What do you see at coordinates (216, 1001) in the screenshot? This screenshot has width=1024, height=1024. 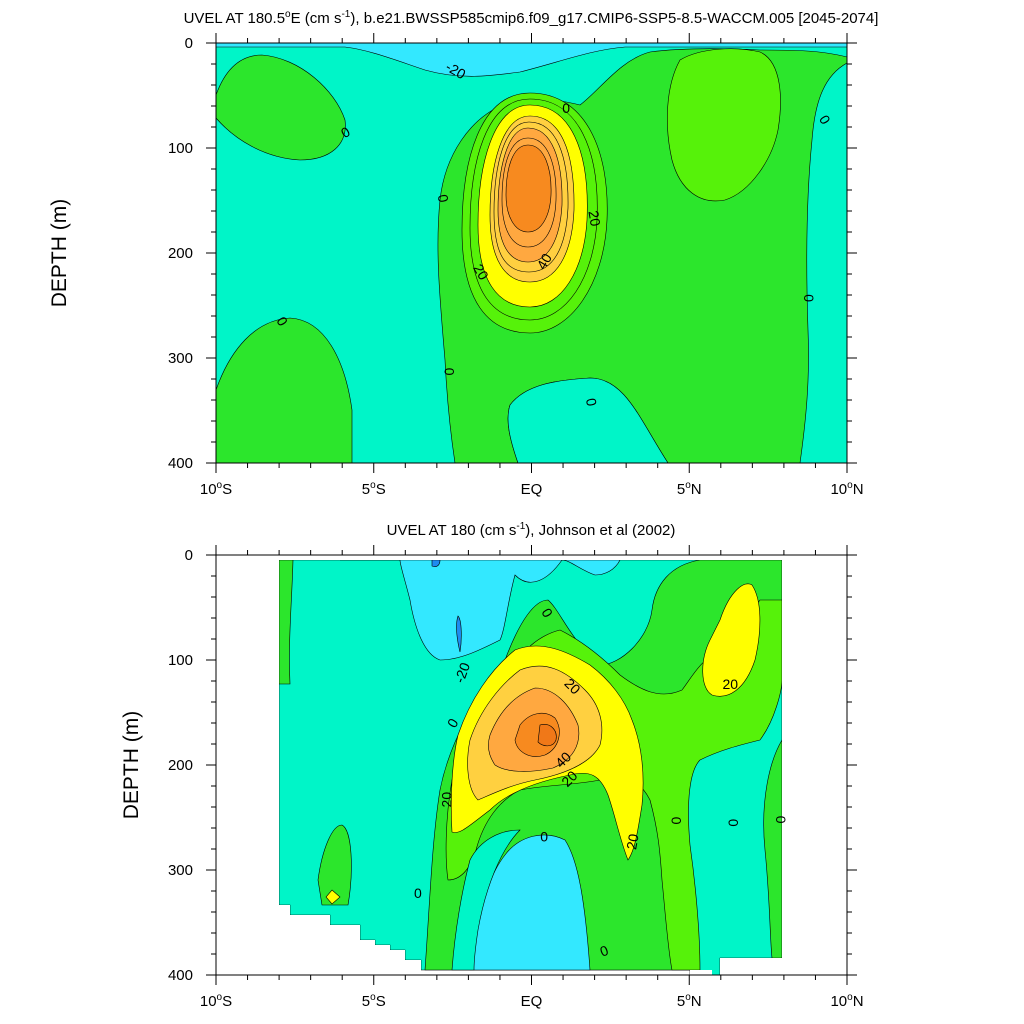 I see `obs-x-tick-label: 10oS` at bounding box center [216, 1001].